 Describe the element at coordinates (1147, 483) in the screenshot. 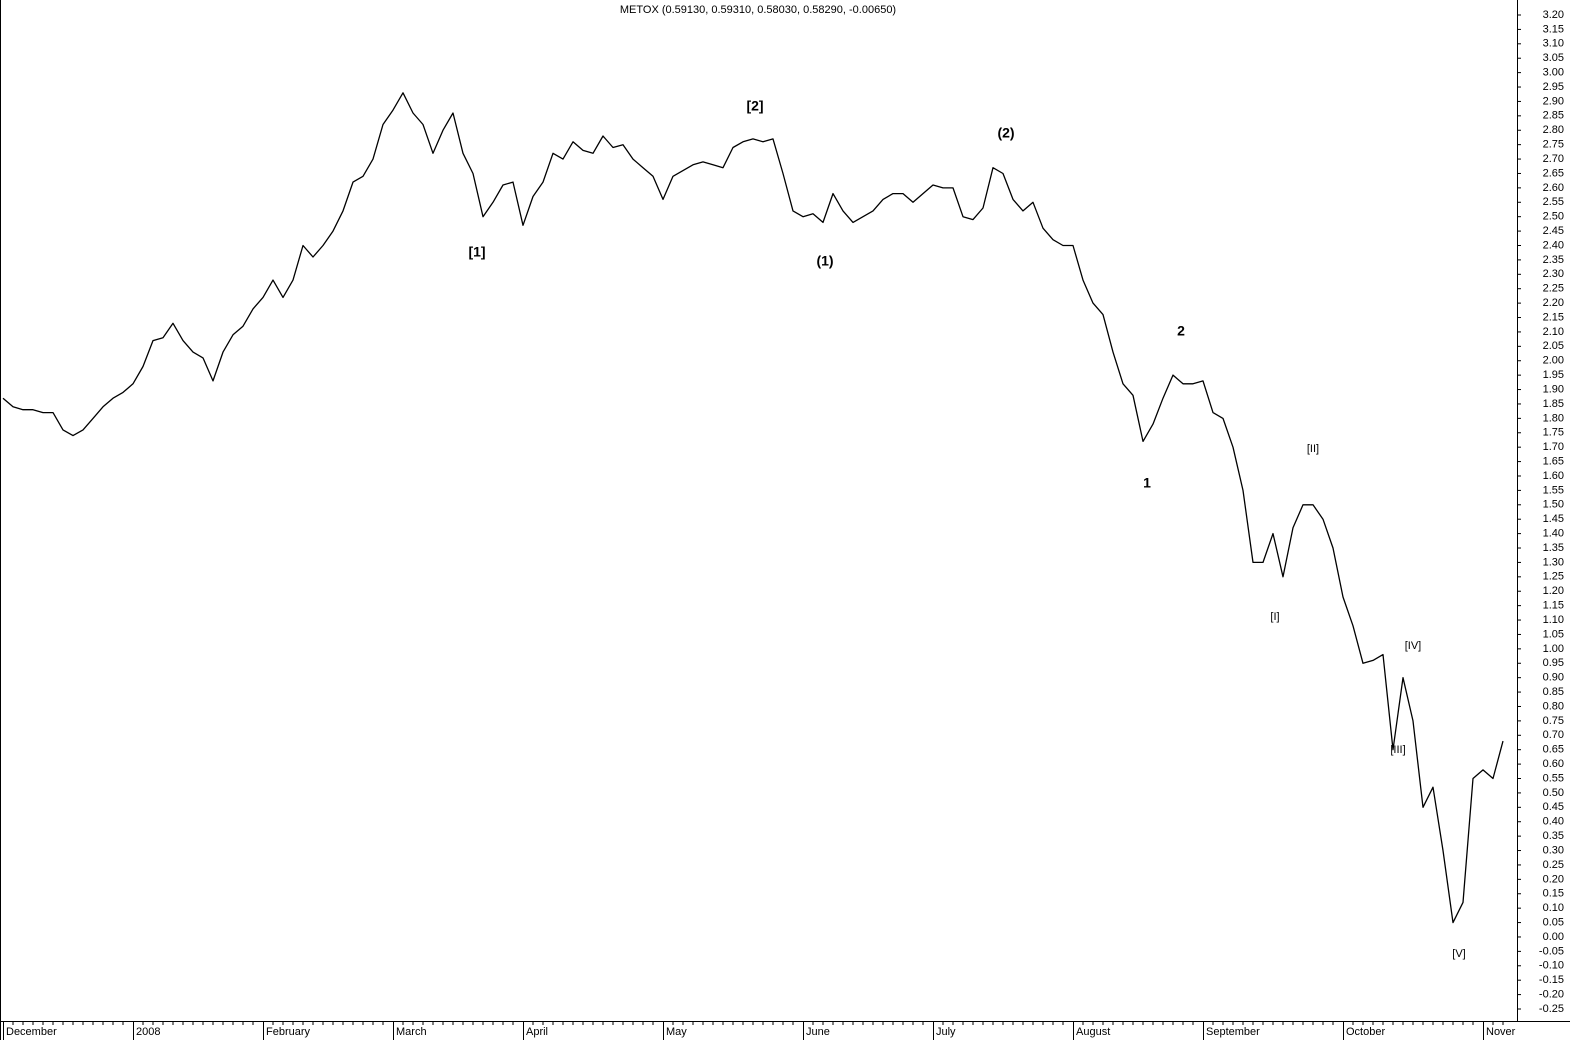

I see `wave-label: 1` at that location.